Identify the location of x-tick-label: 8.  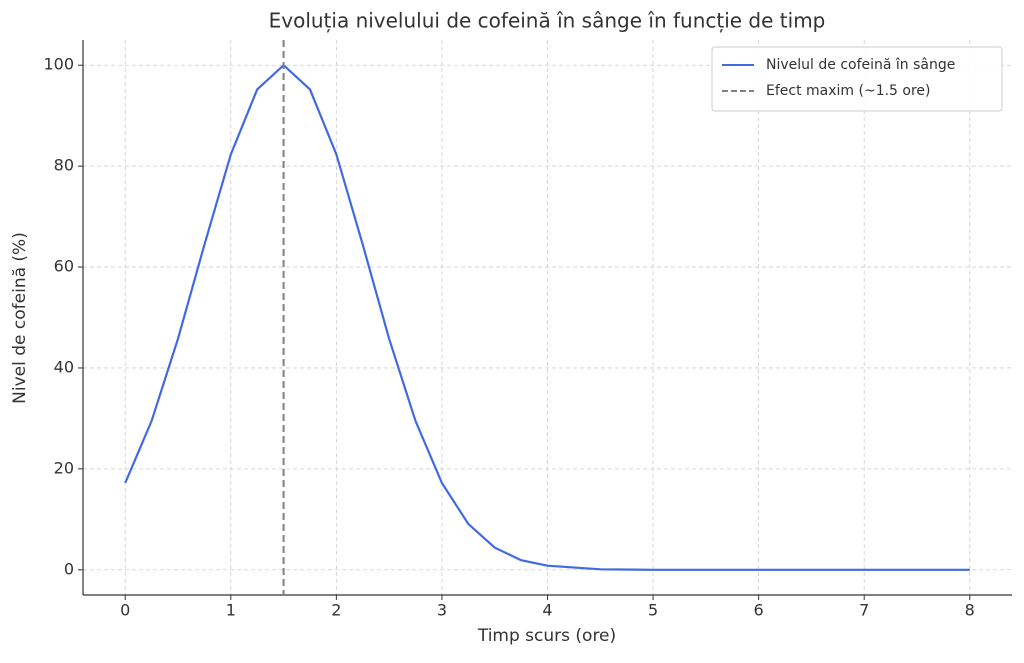
(970, 610).